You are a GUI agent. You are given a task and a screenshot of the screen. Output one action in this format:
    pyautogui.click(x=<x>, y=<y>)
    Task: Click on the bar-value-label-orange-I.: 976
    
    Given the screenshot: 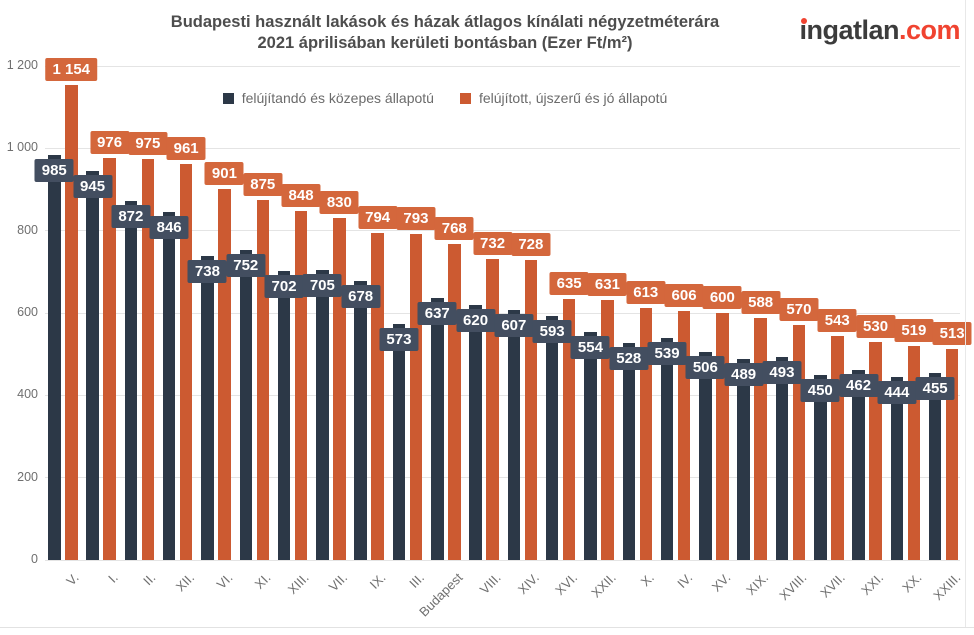 What is the action you would take?
    pyautogui.click(x=110, y=143)
    